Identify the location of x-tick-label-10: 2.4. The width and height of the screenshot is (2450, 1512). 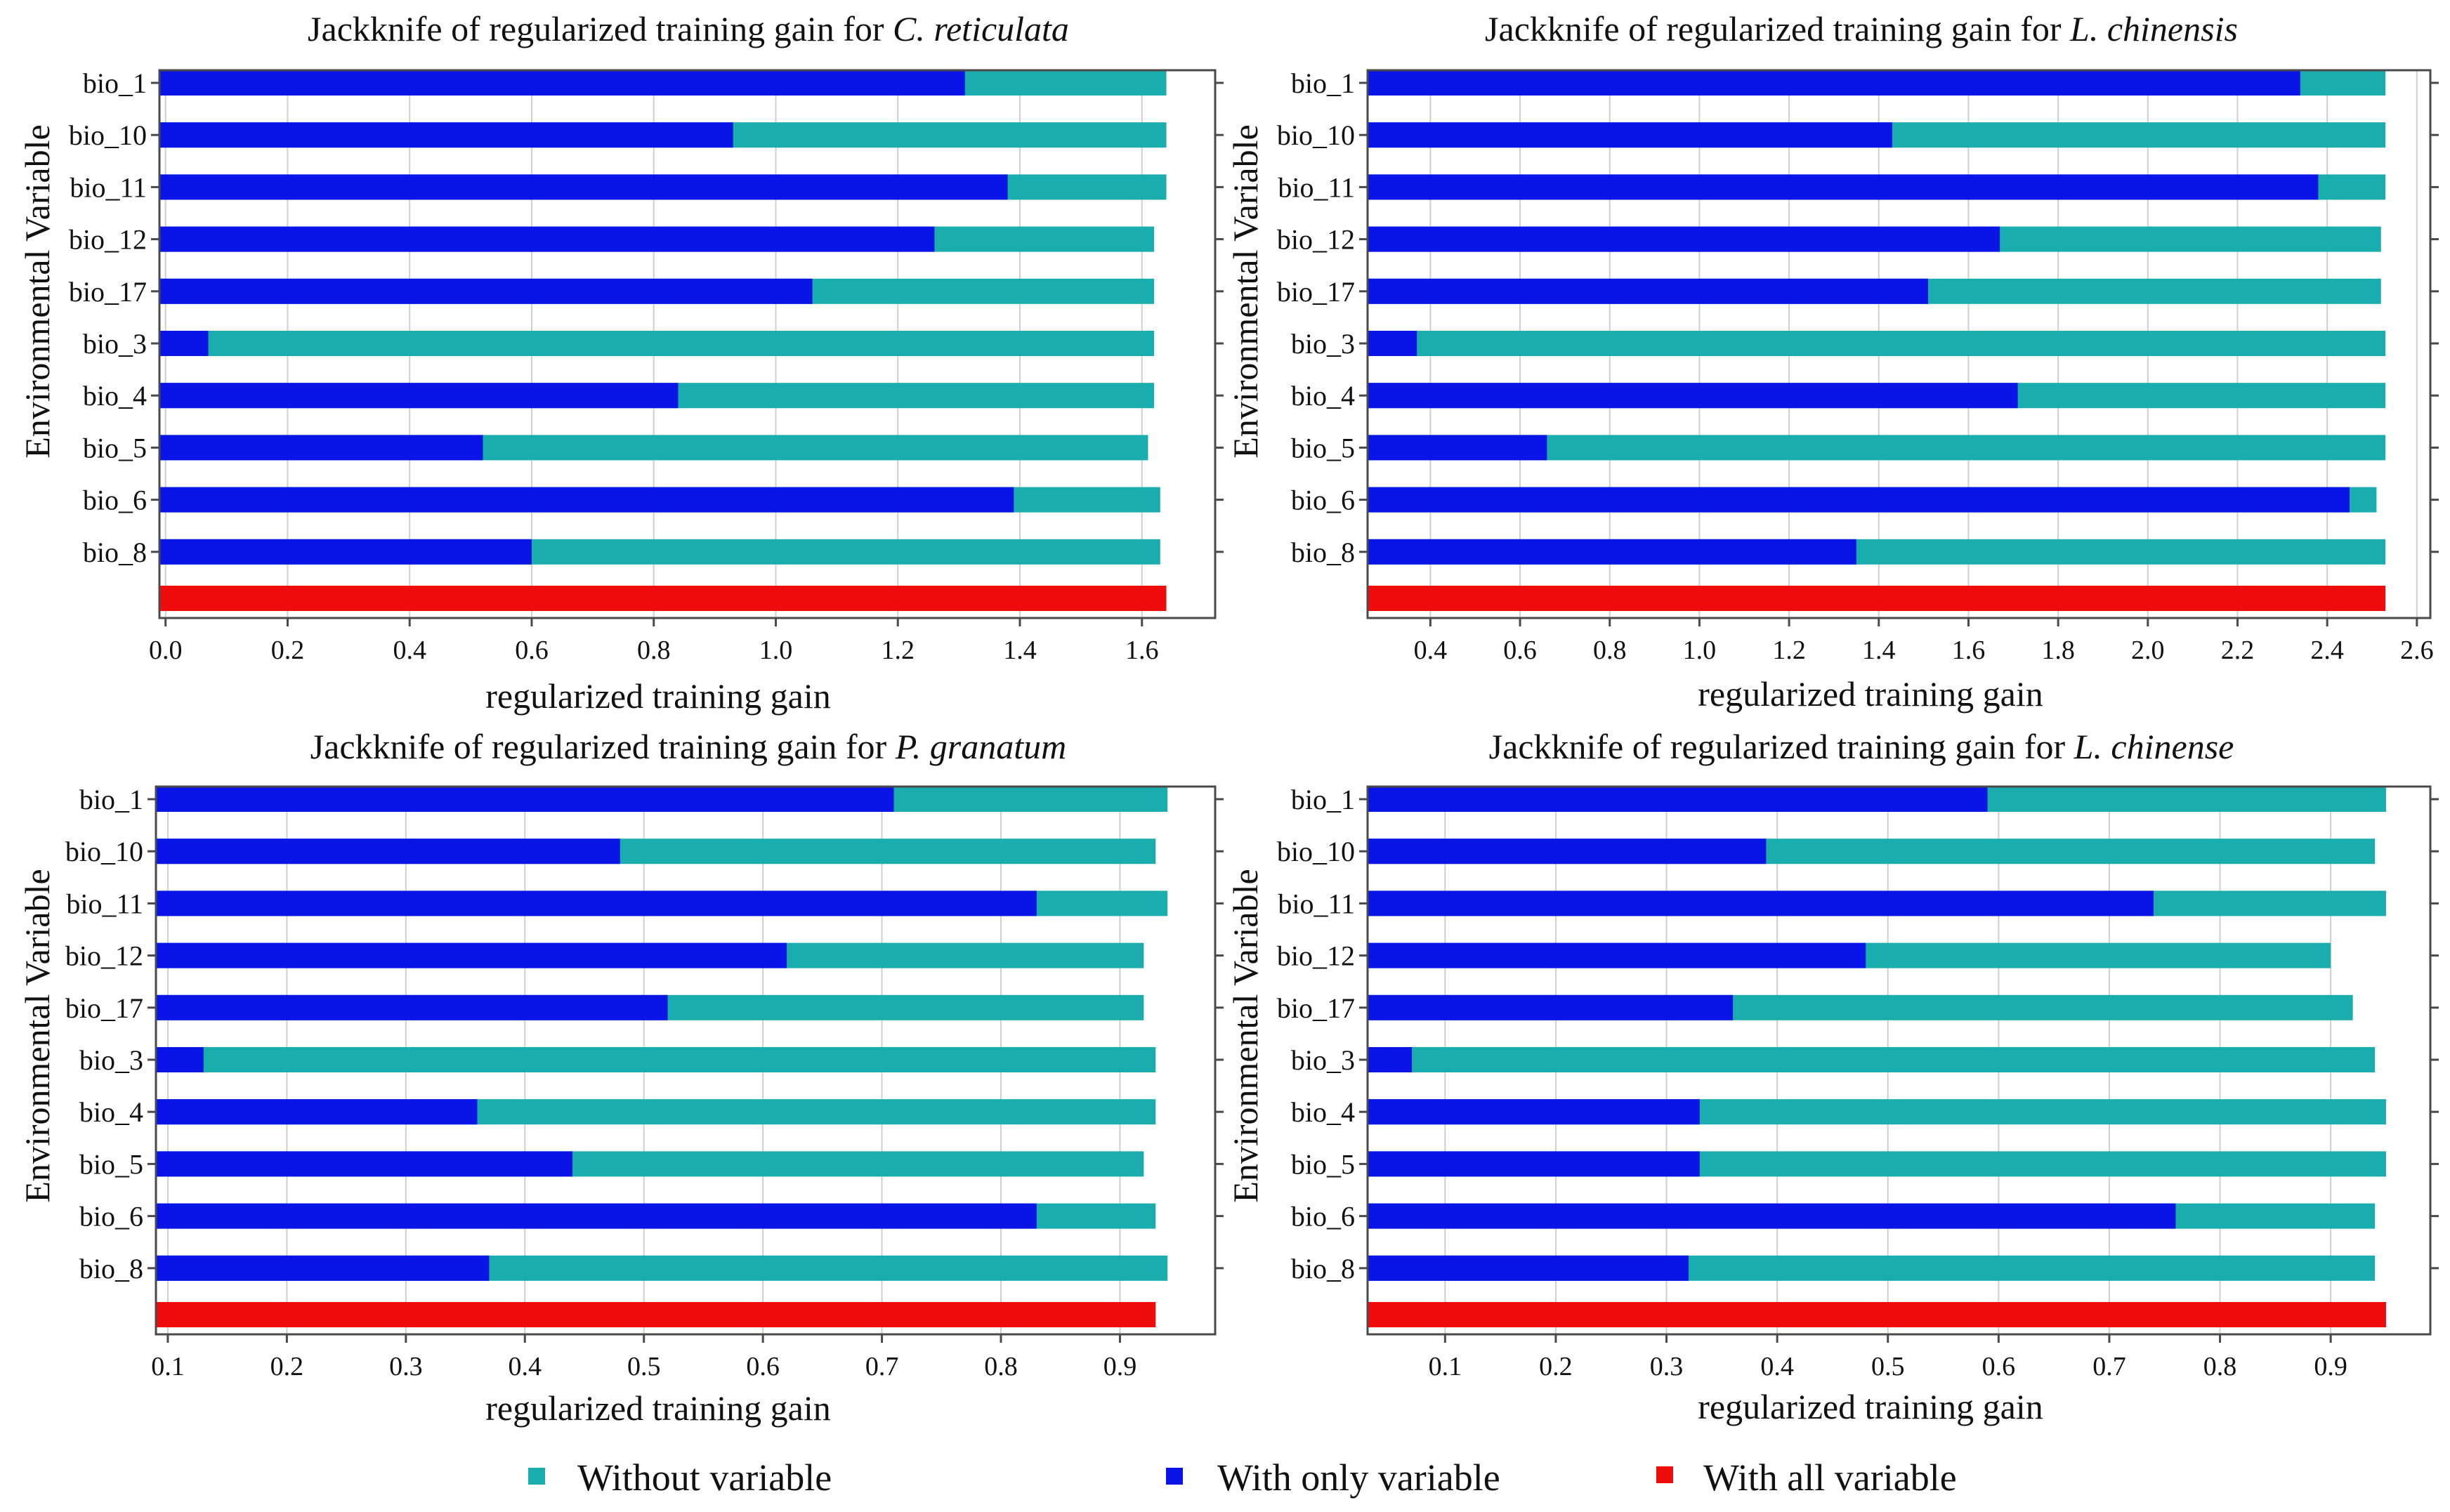
(2327, 650).